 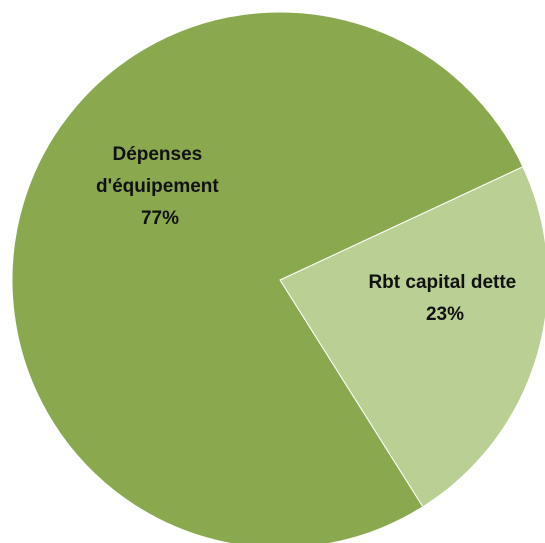 What do you see at coordinates (445, 314) in the screenshot?
I see `label-rbt-percent: 23%` at bounding box center [445, 314].